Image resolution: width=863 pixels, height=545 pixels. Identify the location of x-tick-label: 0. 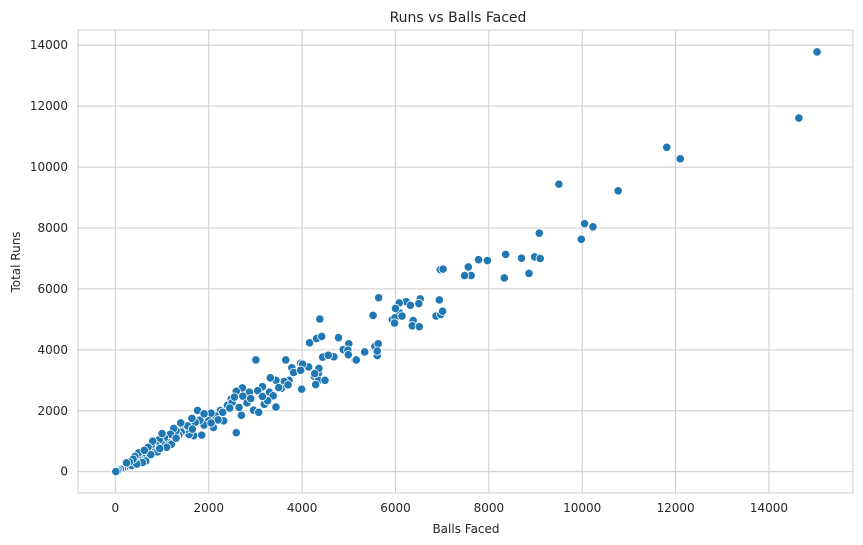
(116, 508).